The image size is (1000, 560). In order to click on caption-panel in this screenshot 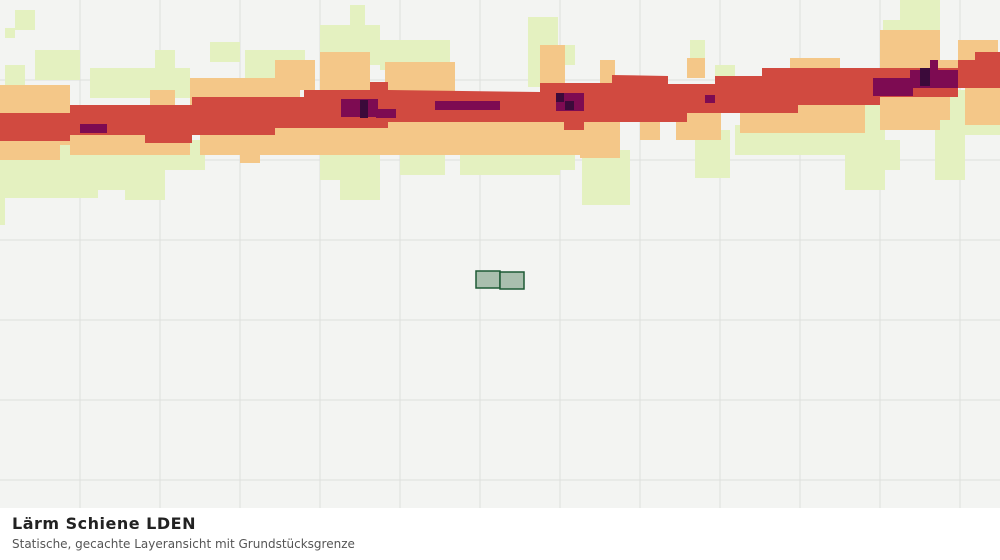, I will do `click(500, 534)`.